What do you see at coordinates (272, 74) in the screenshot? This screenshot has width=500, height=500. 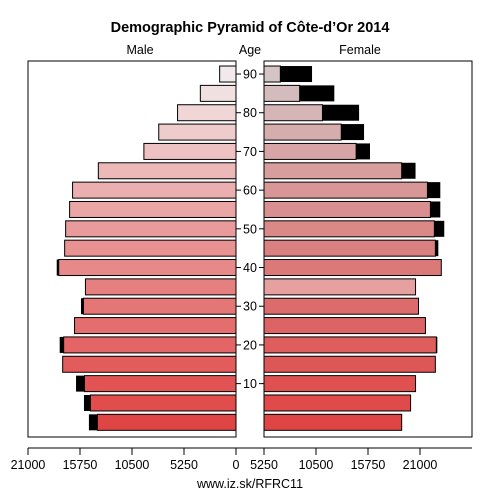 I see `female-bar-90+` at bounding box center [272, 74].